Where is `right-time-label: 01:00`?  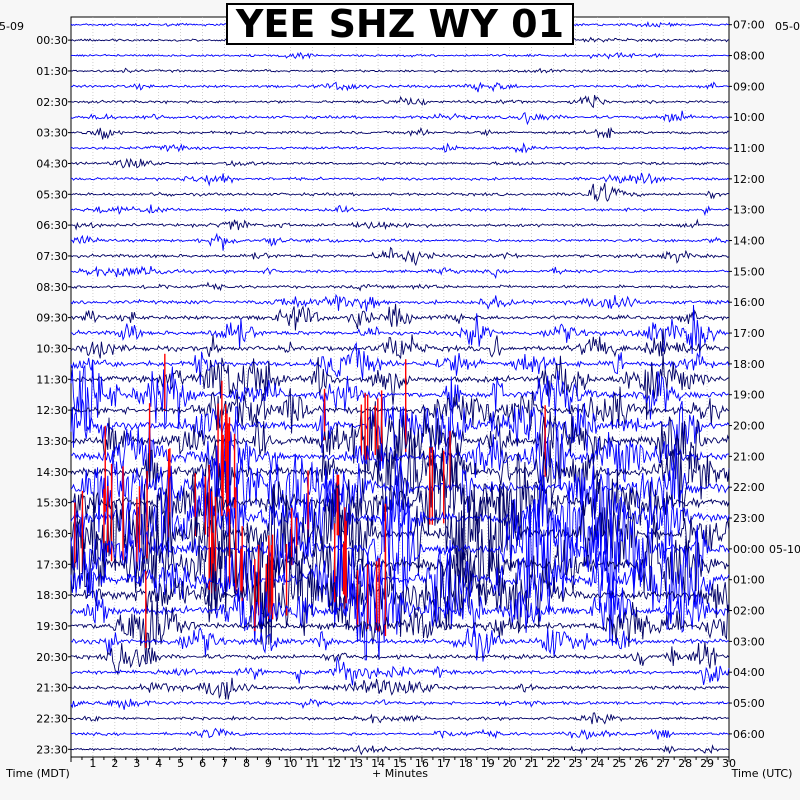 right-time-label: 01:00 is located at coordinates (749, 580).